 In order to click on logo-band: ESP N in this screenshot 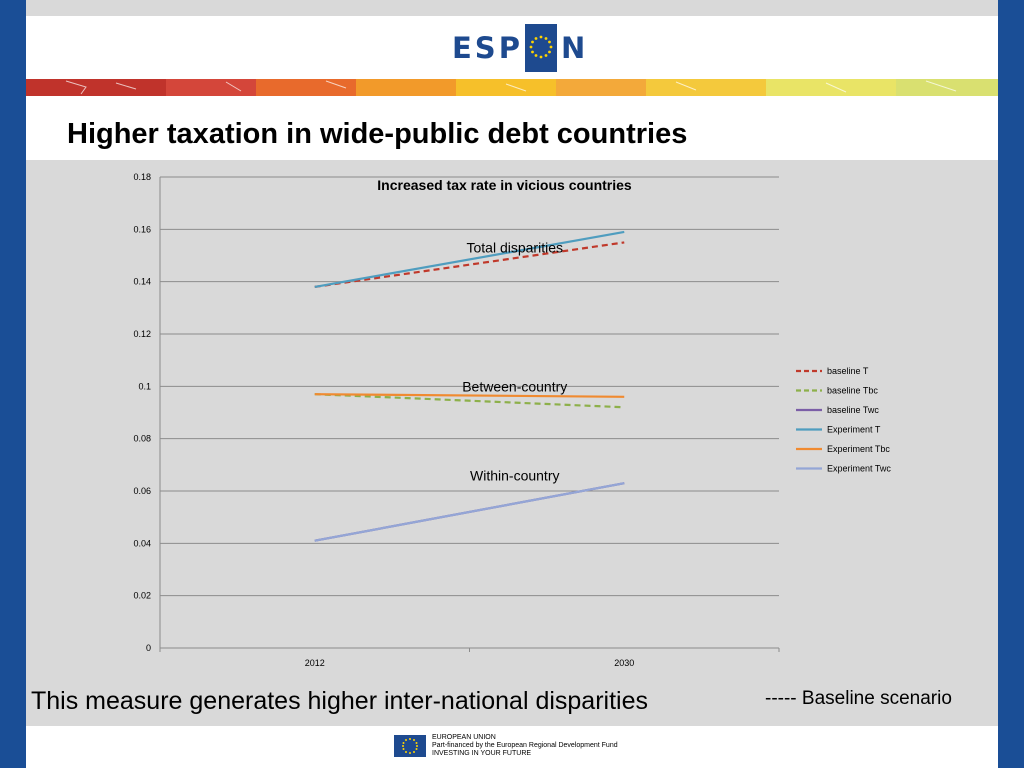, I will do `click(512, 47)`.